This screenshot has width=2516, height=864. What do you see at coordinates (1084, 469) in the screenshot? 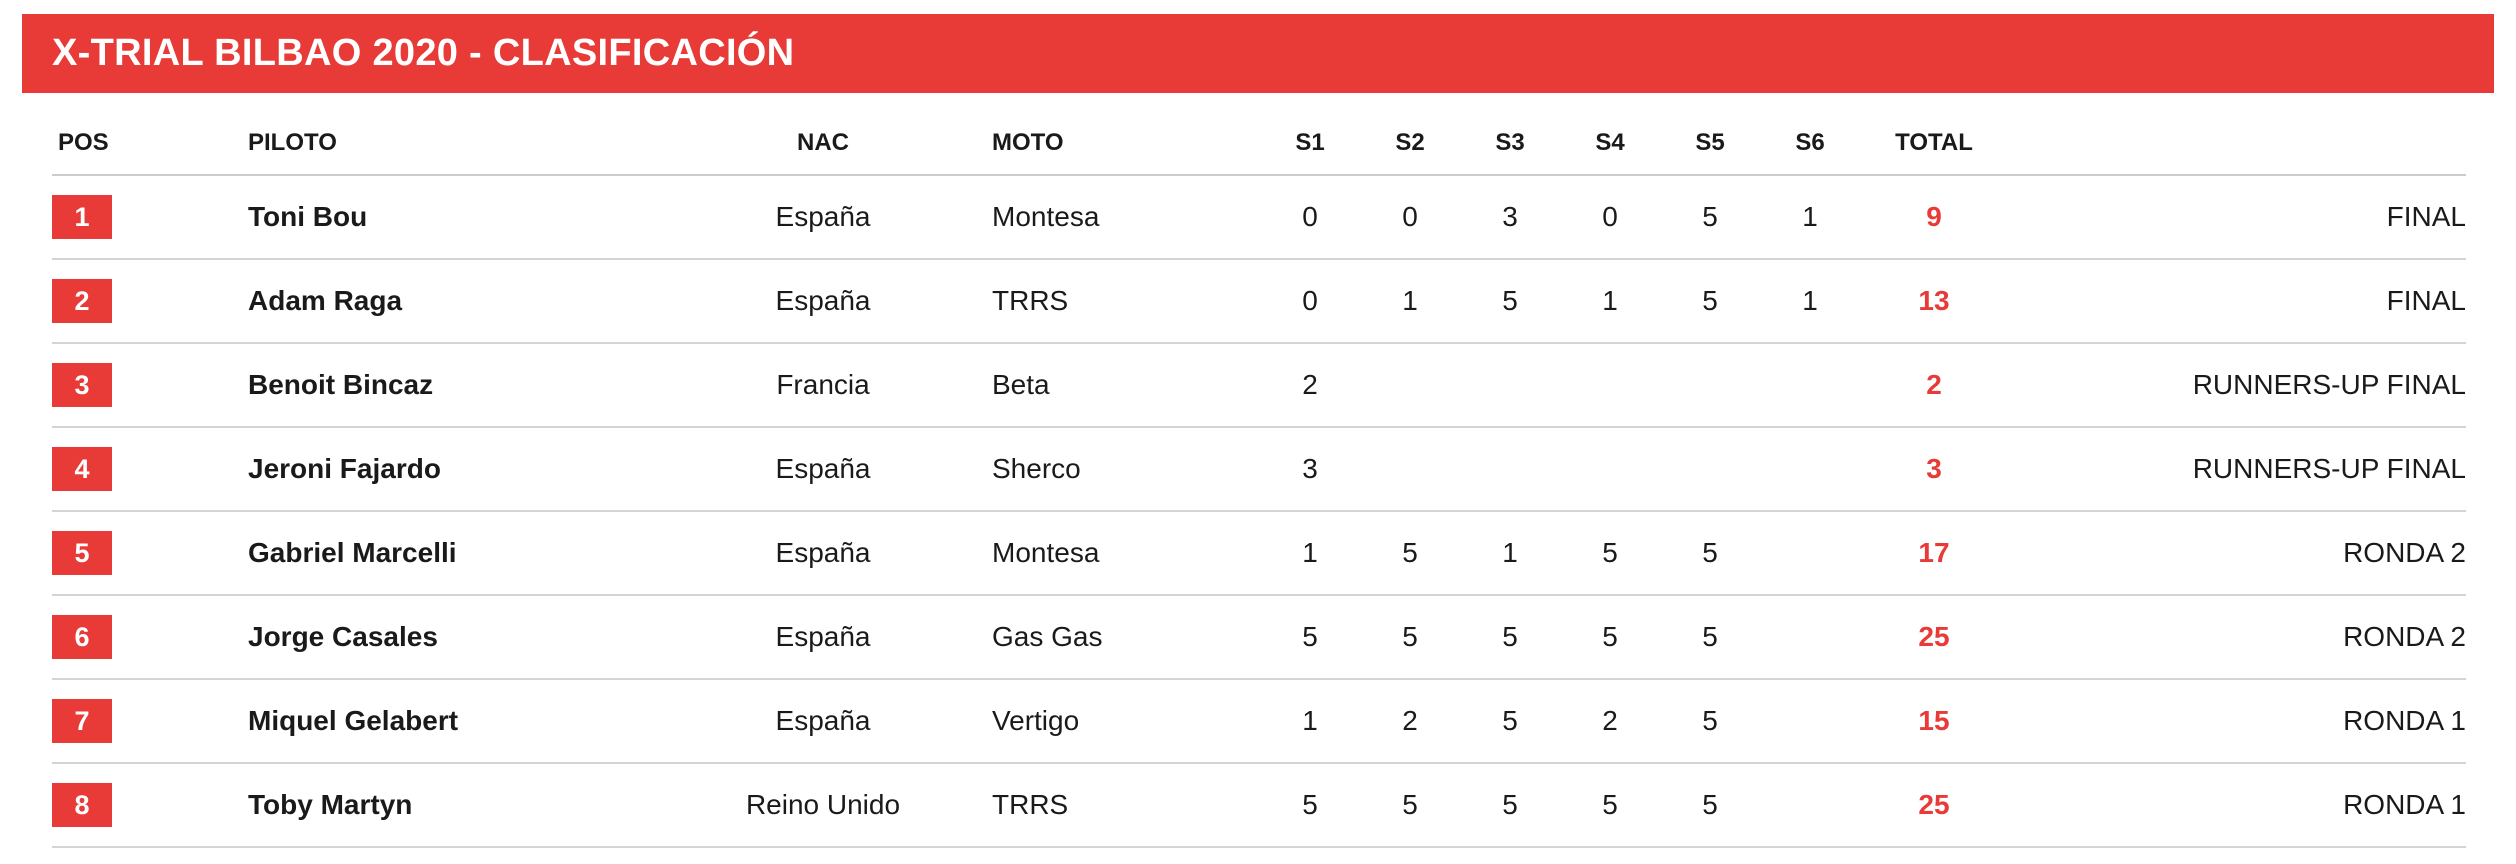
I see `bike-brand: Sherco` at bounding box center [1084, 469].